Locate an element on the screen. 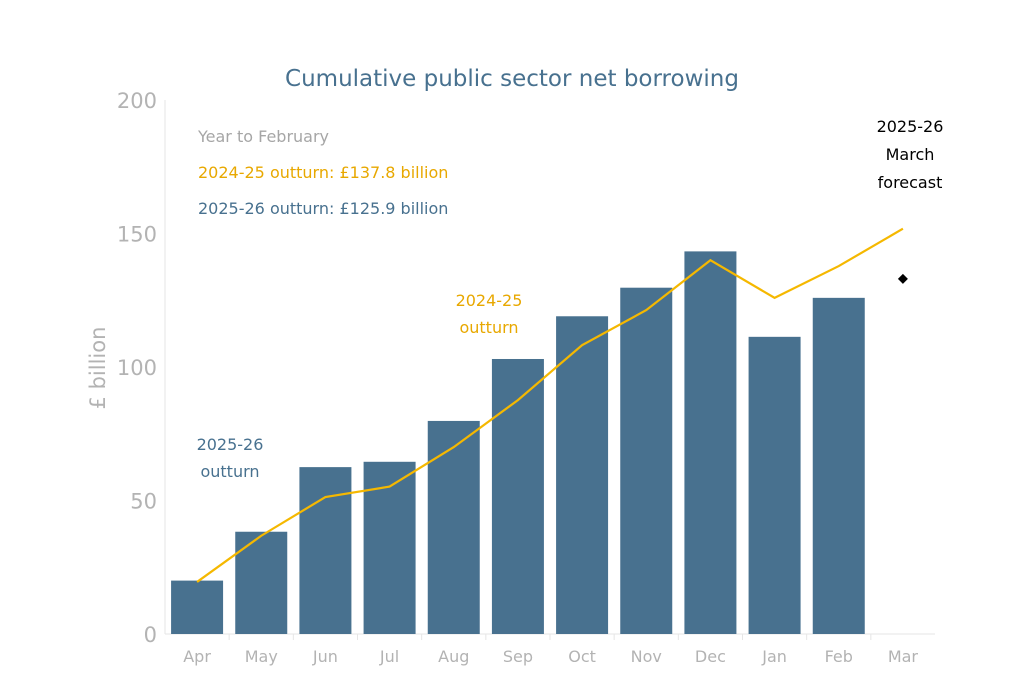 The height and width of the screenshot is (687, 1024). x-tick-label: Jan is located at coordinates (774, 656).